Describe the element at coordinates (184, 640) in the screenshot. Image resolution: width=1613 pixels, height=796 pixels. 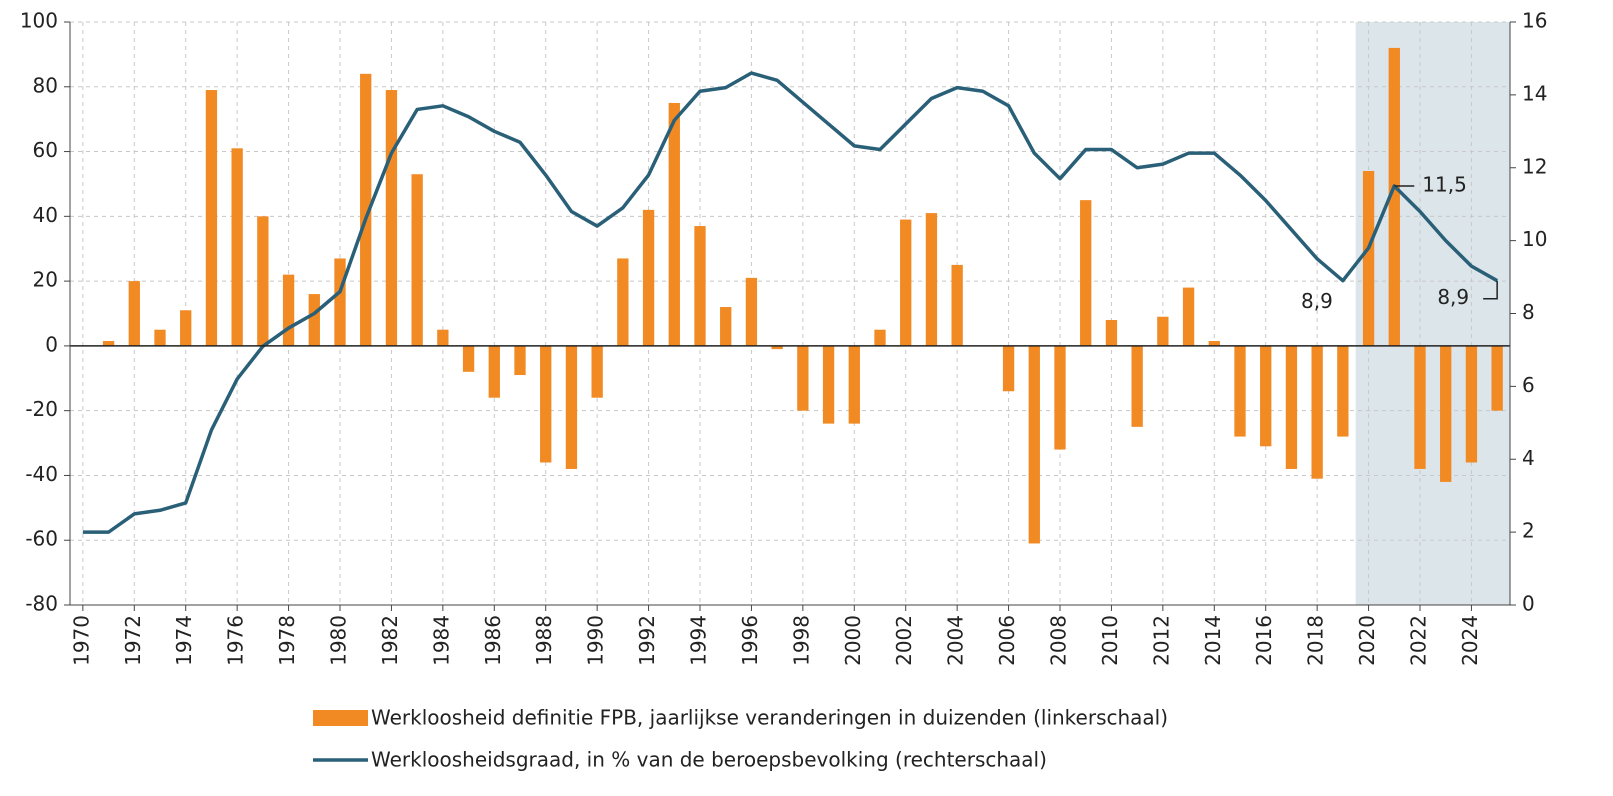
I see `x-tick-label: 1974` at that location.